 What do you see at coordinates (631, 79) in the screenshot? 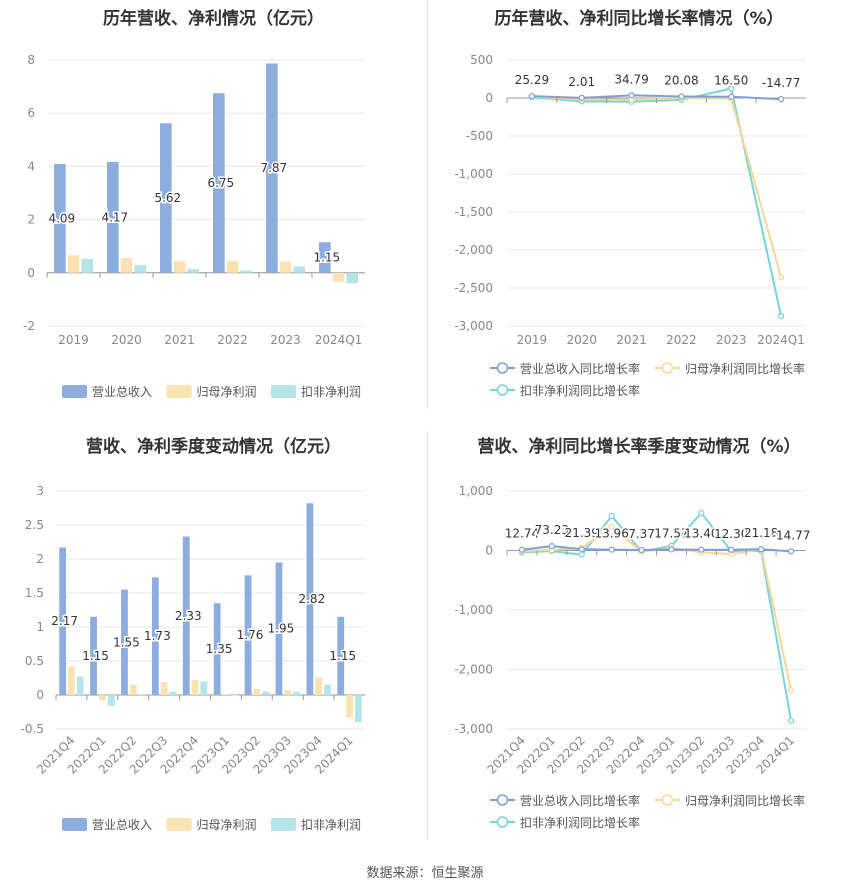
I see `data-label: 34.79` at bounding box center [631, 79].